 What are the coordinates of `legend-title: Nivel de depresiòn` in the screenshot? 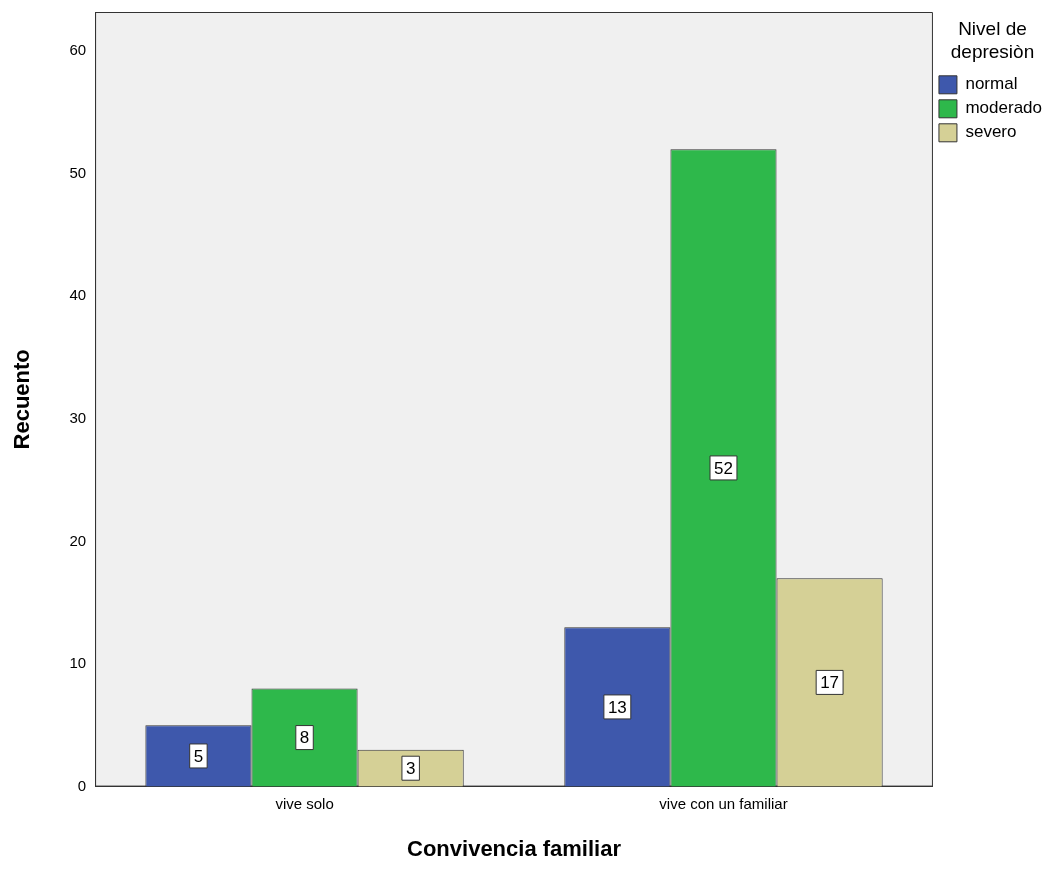 It's located at (992, 39).